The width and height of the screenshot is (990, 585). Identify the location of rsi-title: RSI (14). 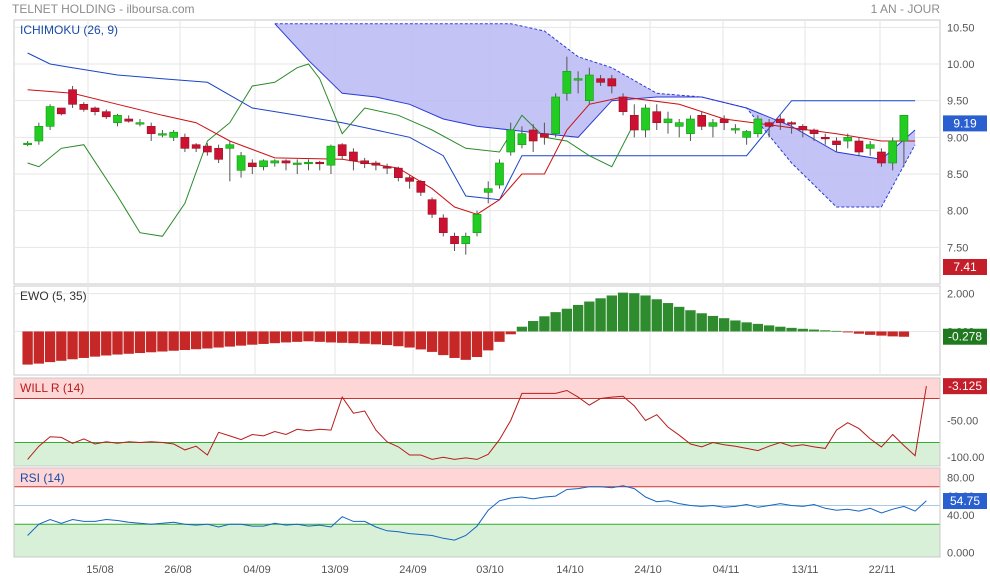
(42, 478).